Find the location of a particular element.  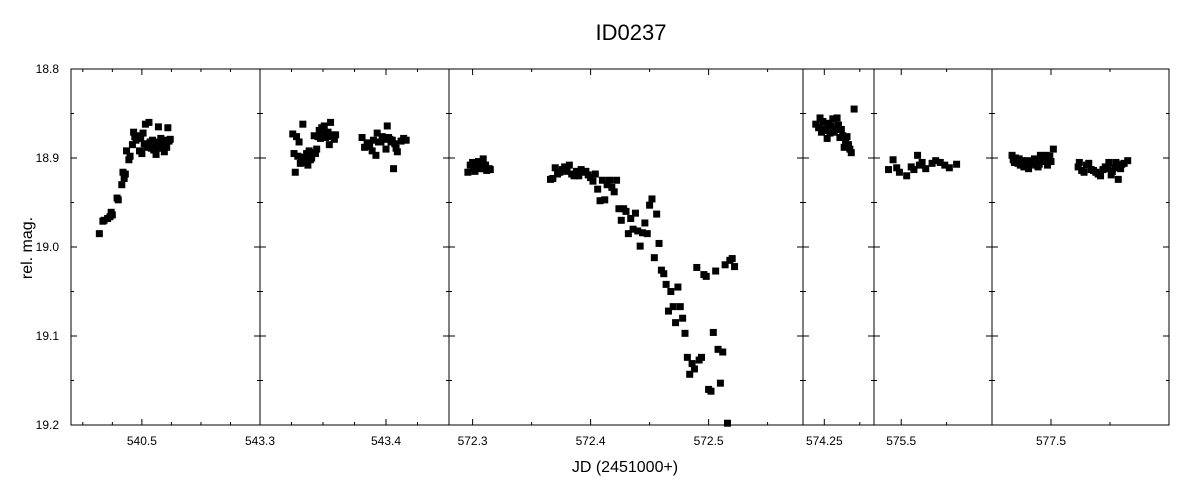

y-axis-tick-labels: 18.8 18.9 19.0 19.1 19.2 is located at coordinates (48, 247).